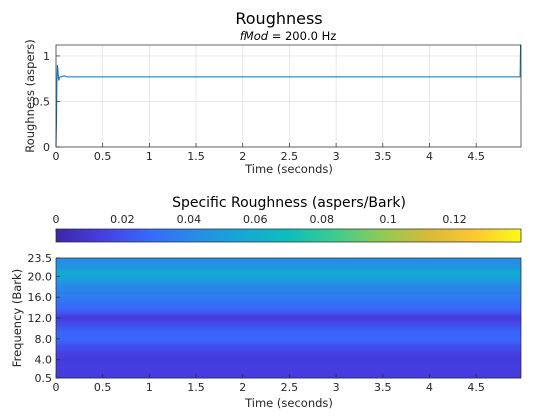 The width and height of the screenshot is (560, 420). What do you see at coordinates (260, 222) in the screenshot?
I see `colorbar-ticks: 0 0.02 0.04 0.06 0.08 0.1 0.12` at bounding box center [260, 222].